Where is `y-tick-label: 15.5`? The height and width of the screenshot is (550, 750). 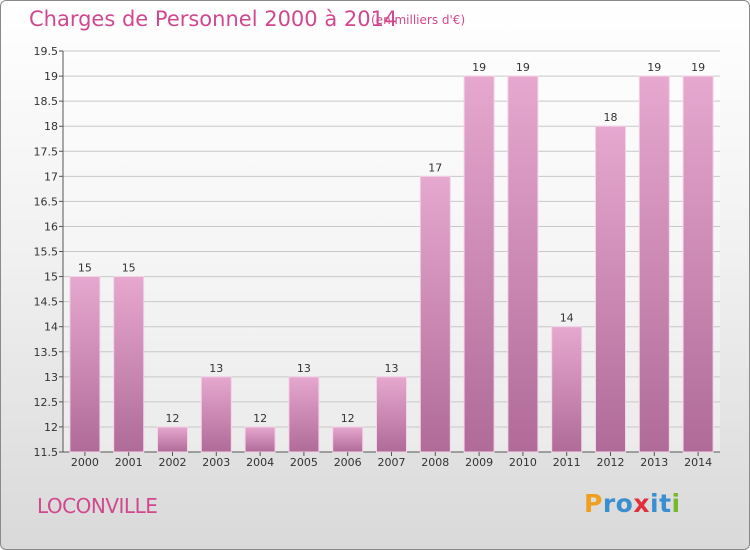 y-tick-label: 15.5 is located at coordinates (46, 252).